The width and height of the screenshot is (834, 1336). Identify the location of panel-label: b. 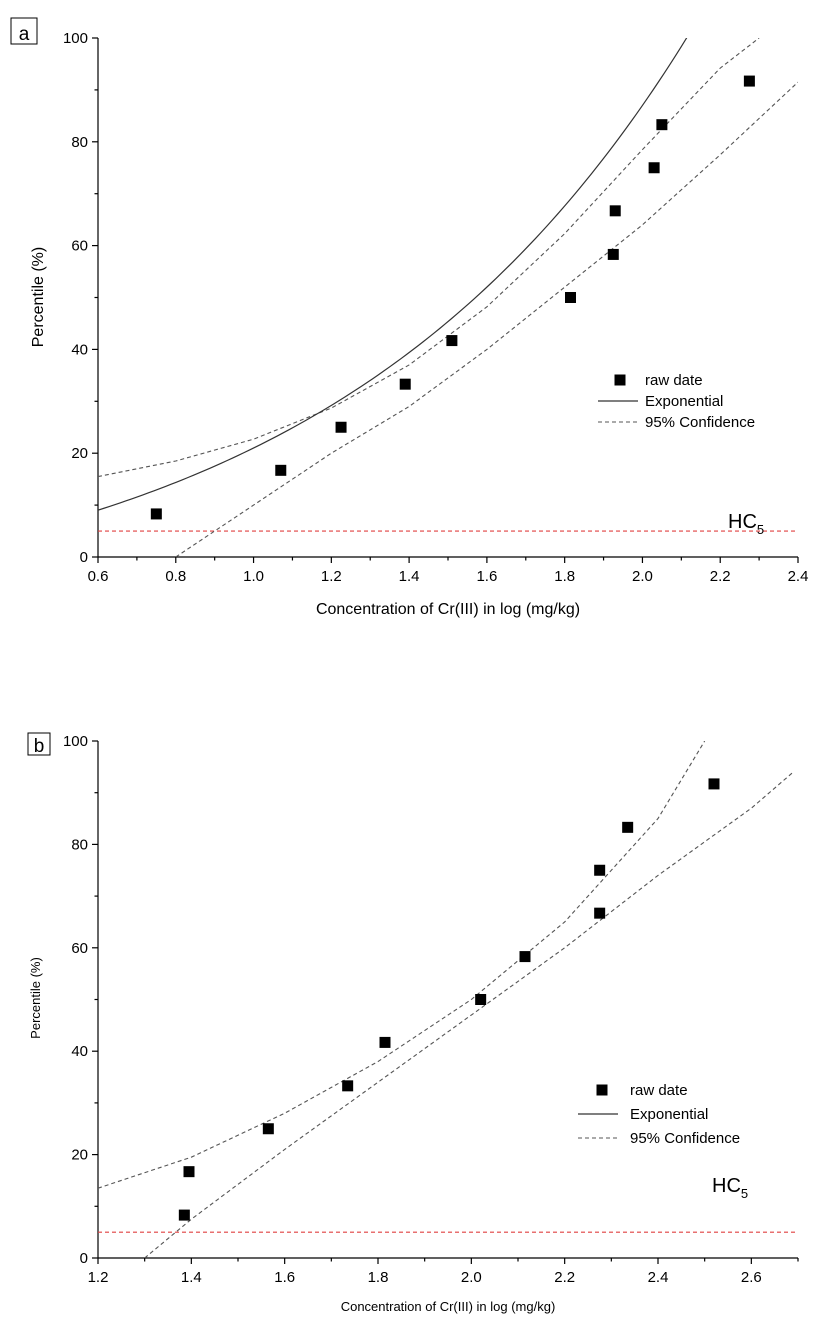
(39, 746).